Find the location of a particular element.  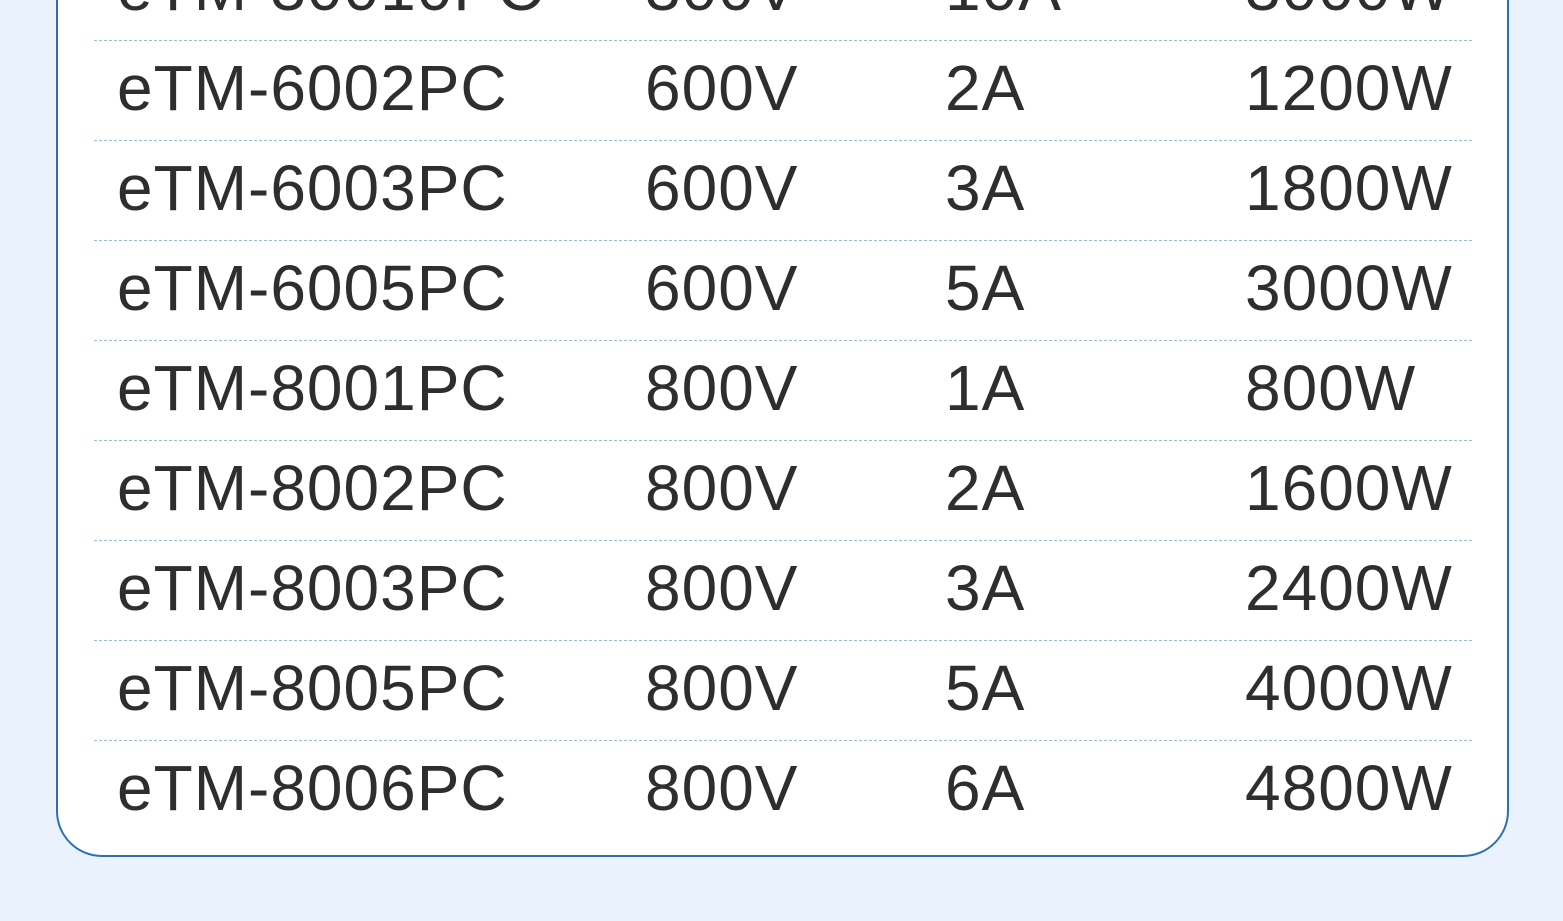

table-row: eTM-8003PC 800V 3A 2400W is located at coordinates (783, 590).